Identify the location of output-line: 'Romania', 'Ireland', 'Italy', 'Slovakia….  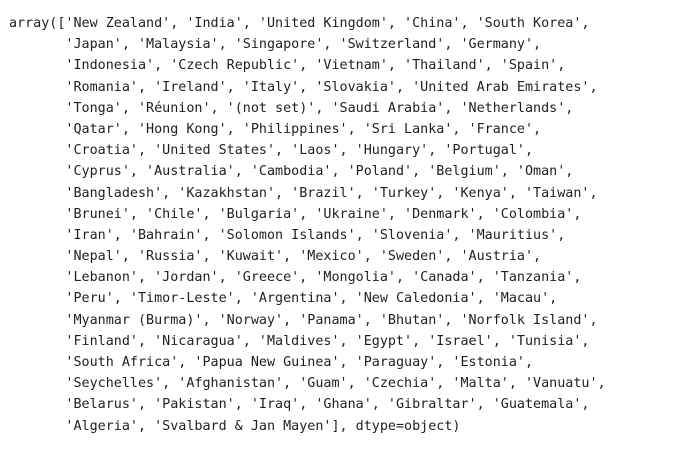
(303, 87).